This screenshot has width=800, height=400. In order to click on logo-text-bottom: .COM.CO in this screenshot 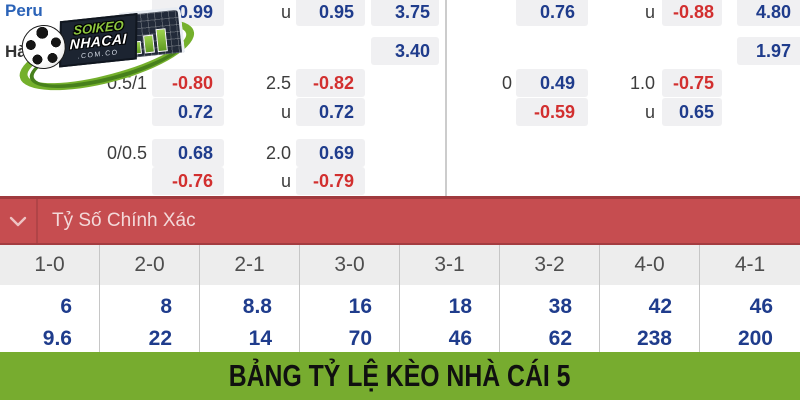, I will do `click(98, 55)`.